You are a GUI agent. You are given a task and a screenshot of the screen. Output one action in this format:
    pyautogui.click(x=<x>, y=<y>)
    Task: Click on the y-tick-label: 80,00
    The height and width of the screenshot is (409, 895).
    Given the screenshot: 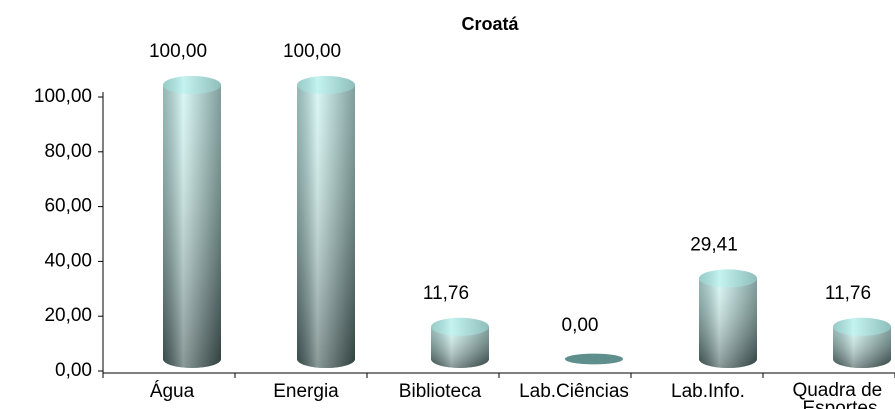 What is the action you would take?
    pyautogui.click(x=68, y=151)
    